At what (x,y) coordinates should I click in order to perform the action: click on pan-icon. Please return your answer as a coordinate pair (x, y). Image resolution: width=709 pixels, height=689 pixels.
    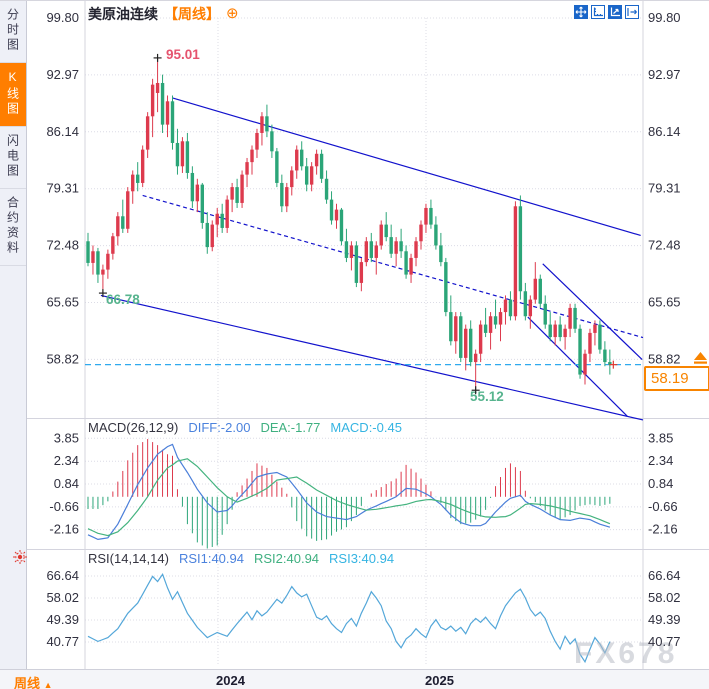
    Looking at the image, I should click on (581, 12).